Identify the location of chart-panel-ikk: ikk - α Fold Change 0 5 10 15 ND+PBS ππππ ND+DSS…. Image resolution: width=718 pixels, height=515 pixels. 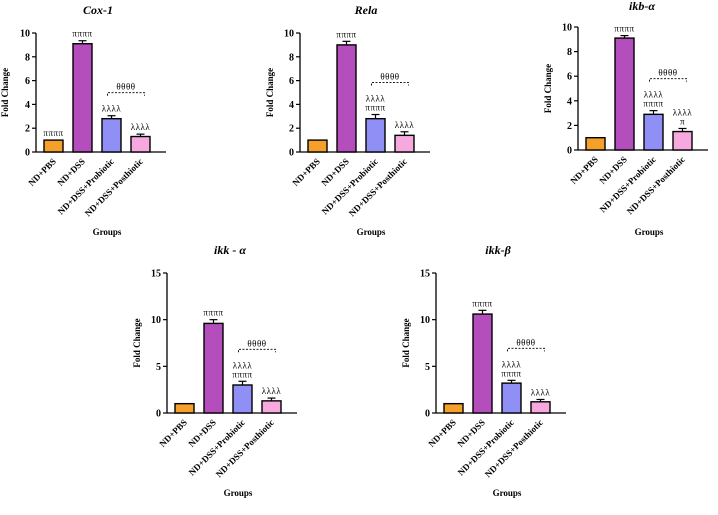
(214, 370).